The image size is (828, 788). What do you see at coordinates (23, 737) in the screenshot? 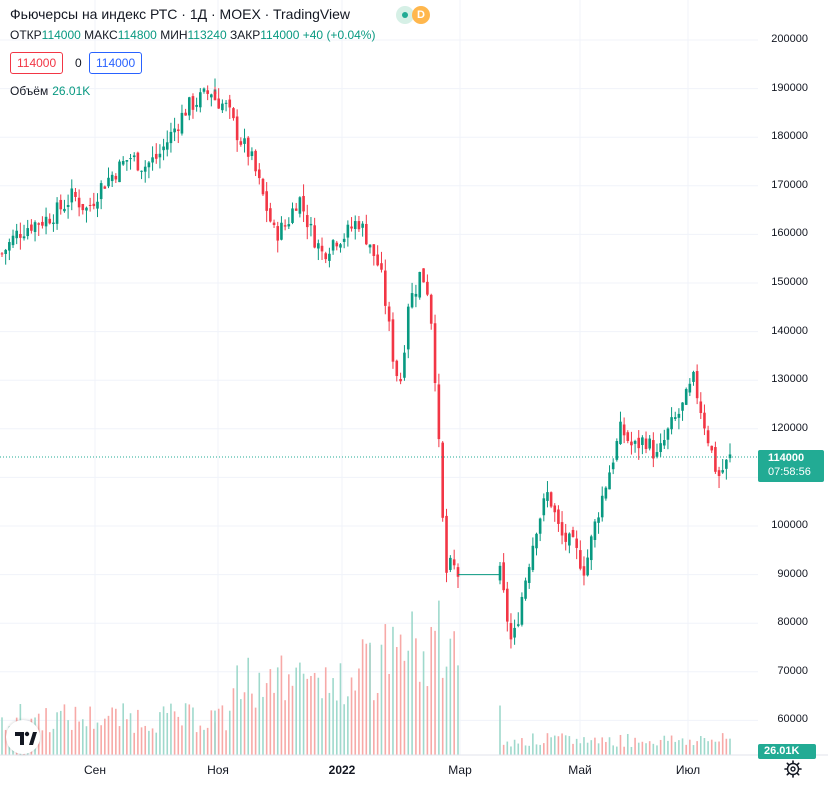
I see `tradingview-logo-icon` at bounding box center [23, 737].